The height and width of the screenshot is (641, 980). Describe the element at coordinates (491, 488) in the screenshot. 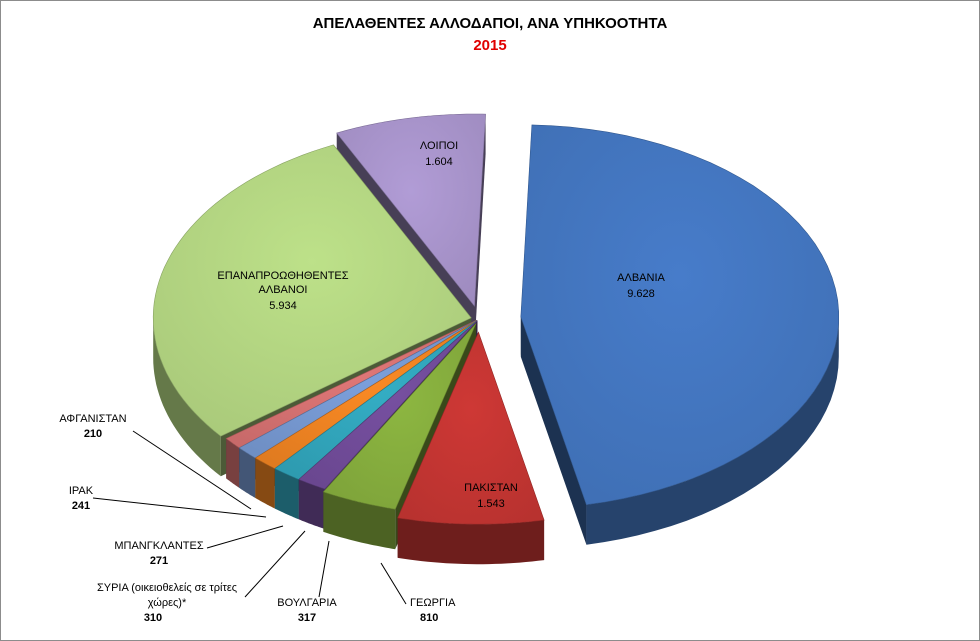

I see `label-pakistan: ΠΑΚΙΣΤΑΝ` at that location.